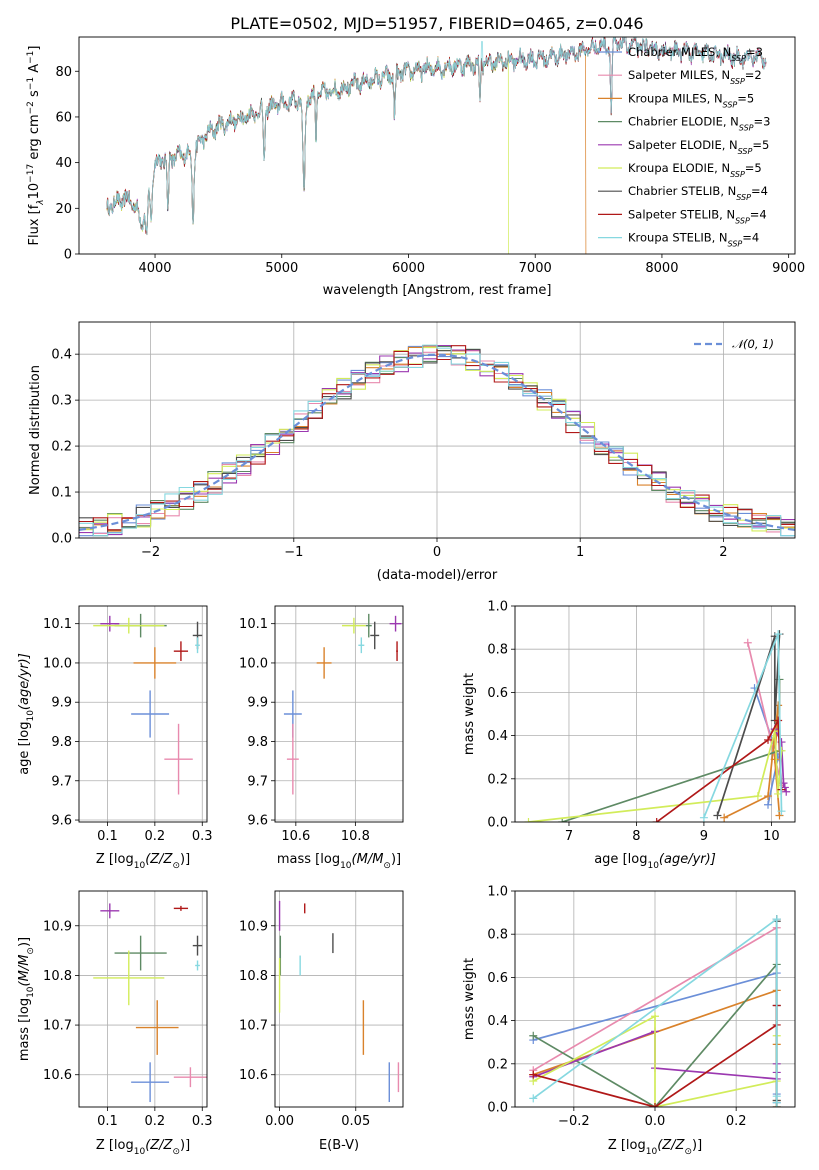 This screenshot has height=1170, width=819. What do you see at coordinates (535, 268) in the screenshot?
I see `x-tick-label: 7000` at bounding box center [535, 268].